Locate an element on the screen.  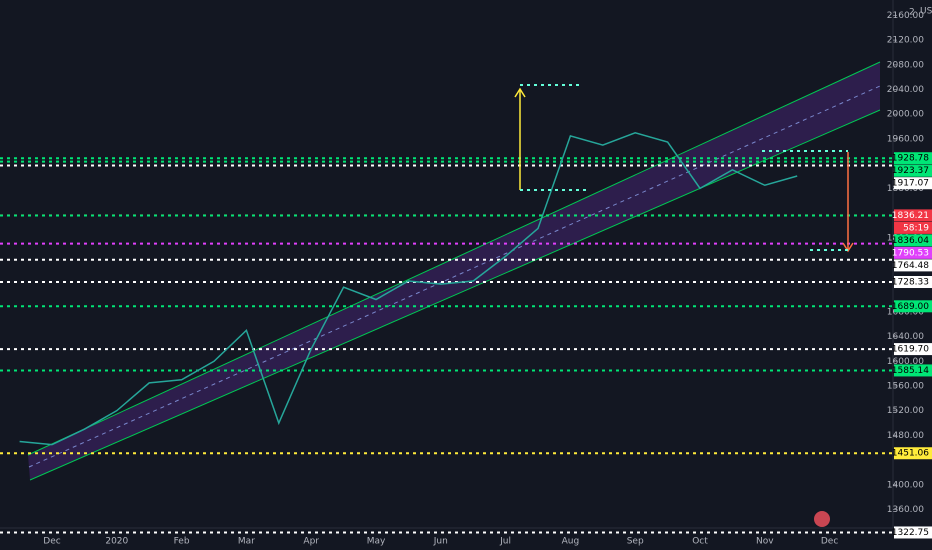
price-label-text: 1451.06 is located at coordinates (910, 454).